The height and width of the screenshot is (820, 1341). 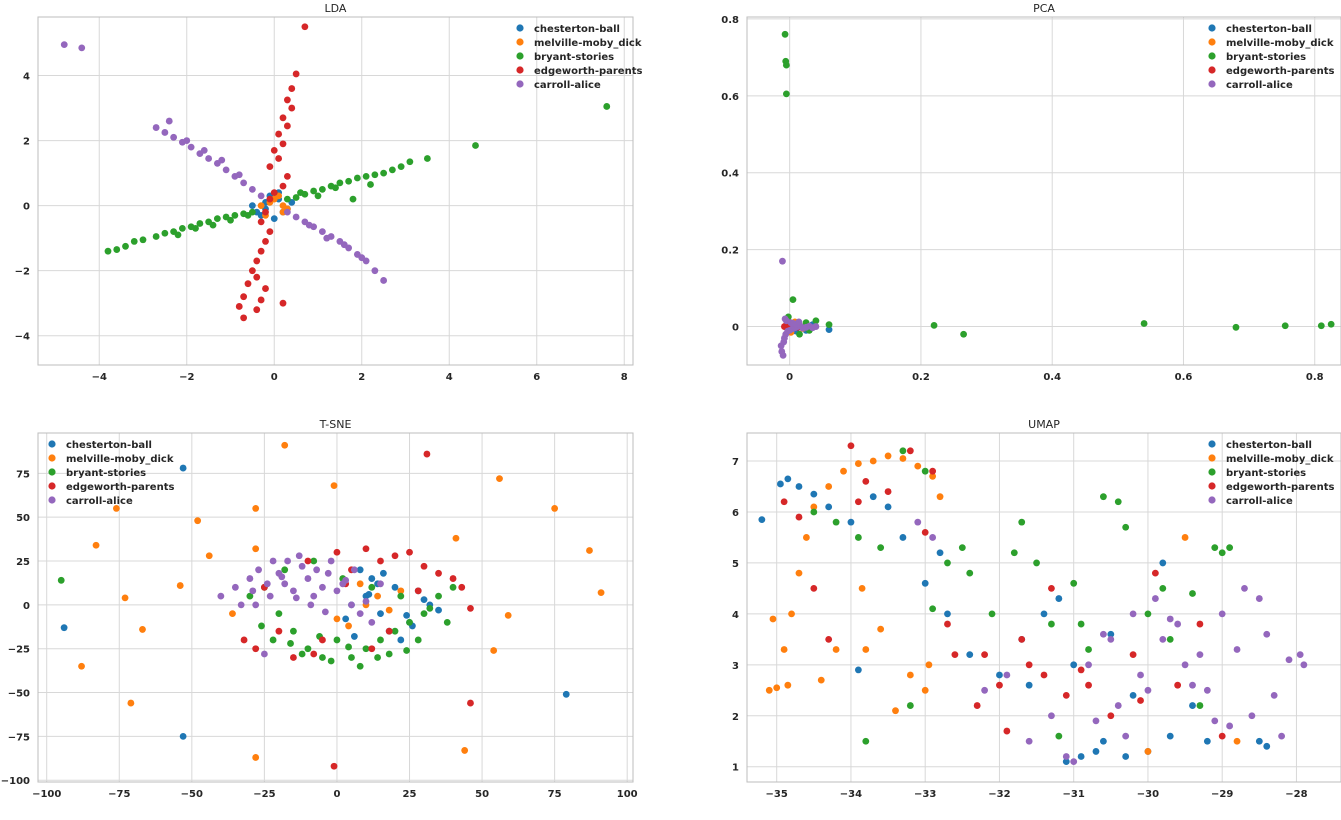 I want to click on y-tick-label: −4, so click(x=22, y=337).